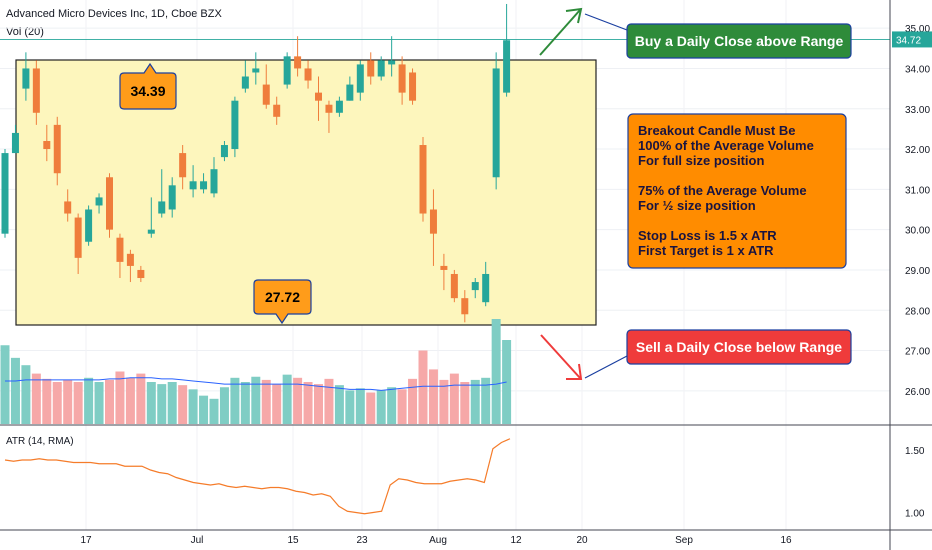 This screenshot has width=932, height=550. What do you see at coordinates (722, 190) in the screenshot?
I see `rules-line: 75% of the Average Volume` at bounding box center [722, 190].